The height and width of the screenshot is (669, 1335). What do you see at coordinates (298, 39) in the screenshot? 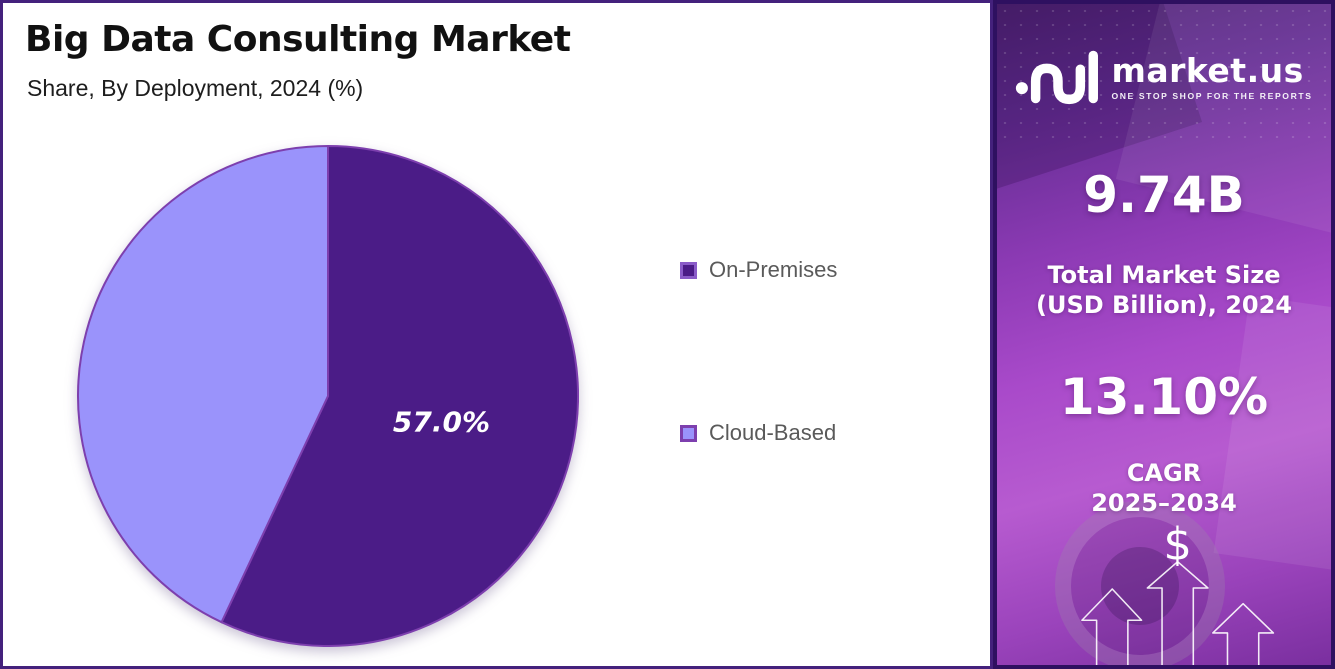
I see `page-title: Big Data Consulting Market` at bounding box center [298, 39].